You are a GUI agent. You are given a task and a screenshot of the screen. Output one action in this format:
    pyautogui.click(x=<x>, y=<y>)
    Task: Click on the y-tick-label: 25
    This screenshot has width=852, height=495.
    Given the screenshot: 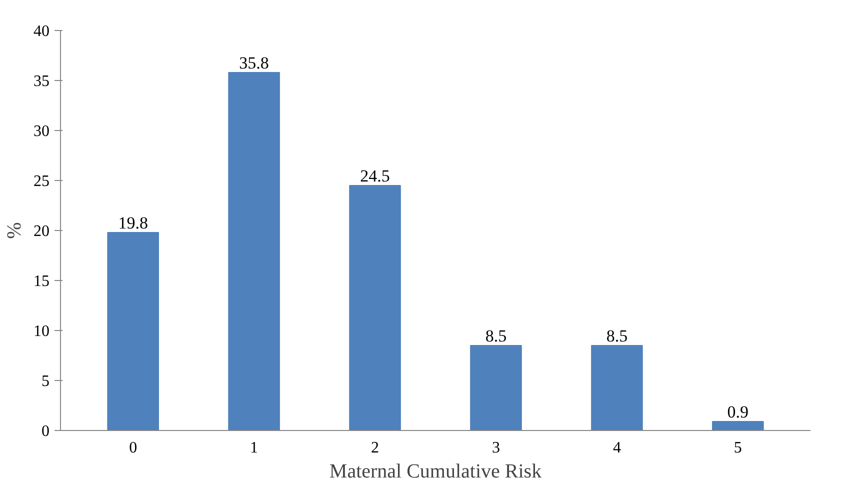 What is the action you would take?
    pyautogui.click(x=42, y=181)
    